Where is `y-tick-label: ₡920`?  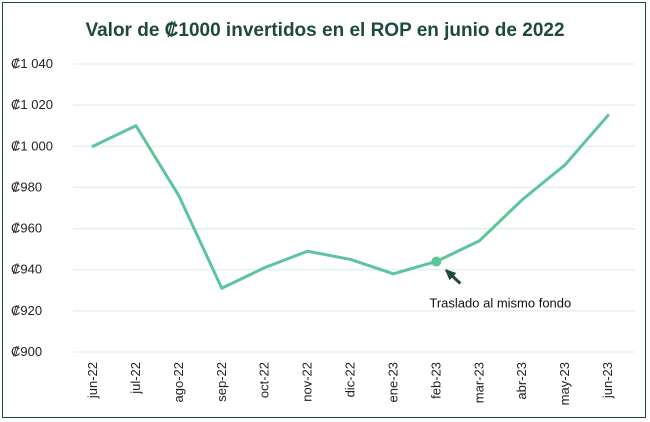 y-tick-label: ₡920 is located at coordinates (26, 310).